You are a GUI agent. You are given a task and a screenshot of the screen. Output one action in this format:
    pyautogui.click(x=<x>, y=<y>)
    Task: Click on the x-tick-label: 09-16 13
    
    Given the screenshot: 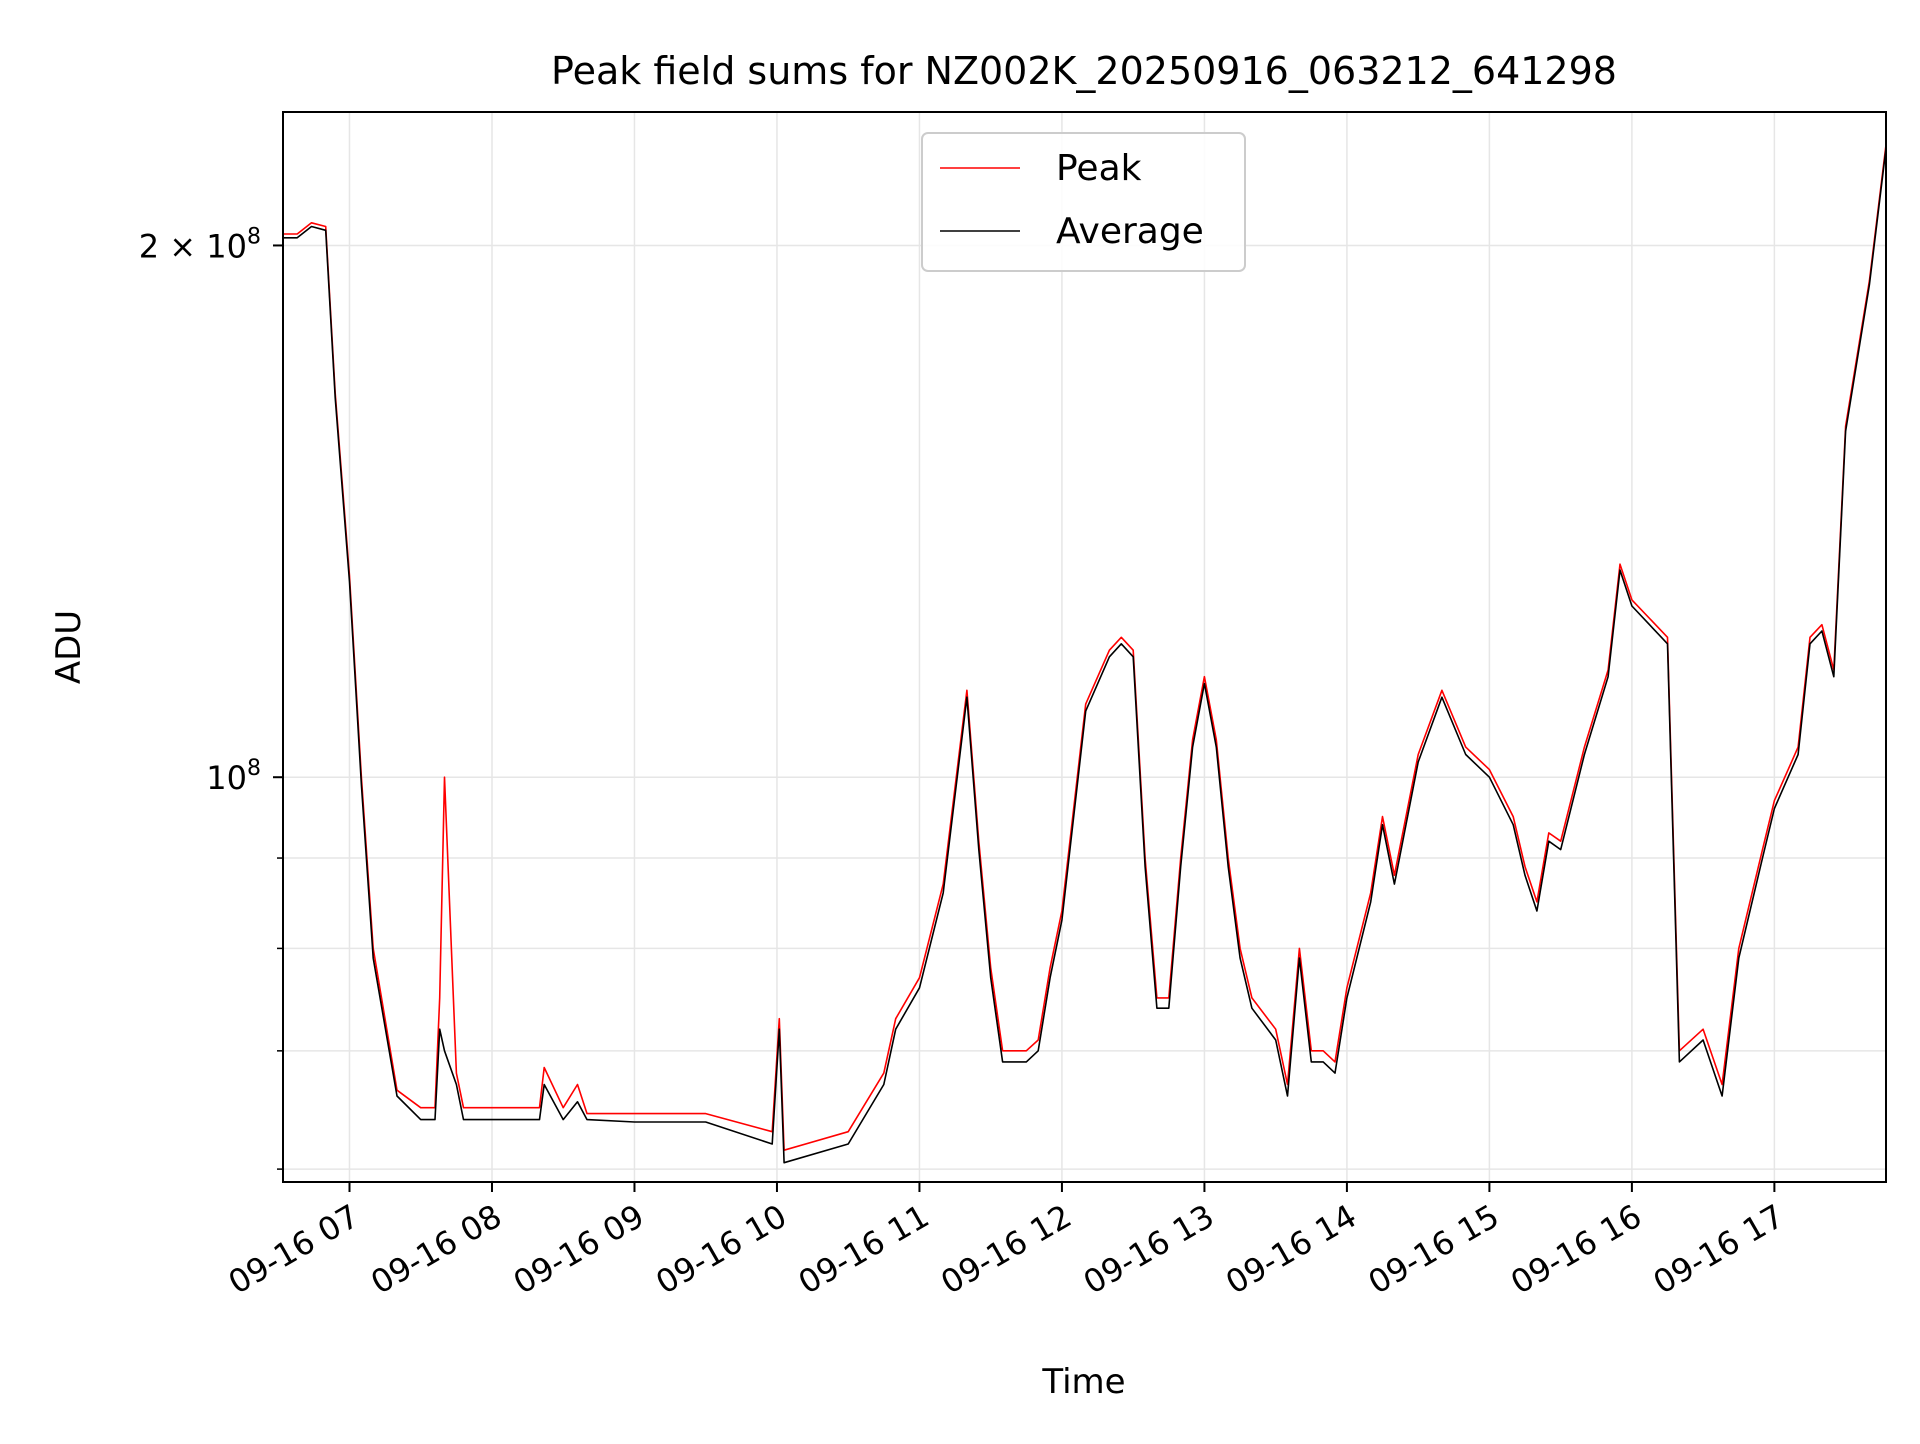 What is the action you would take?
    pyautogui.click(x=1149, y=1249)
    